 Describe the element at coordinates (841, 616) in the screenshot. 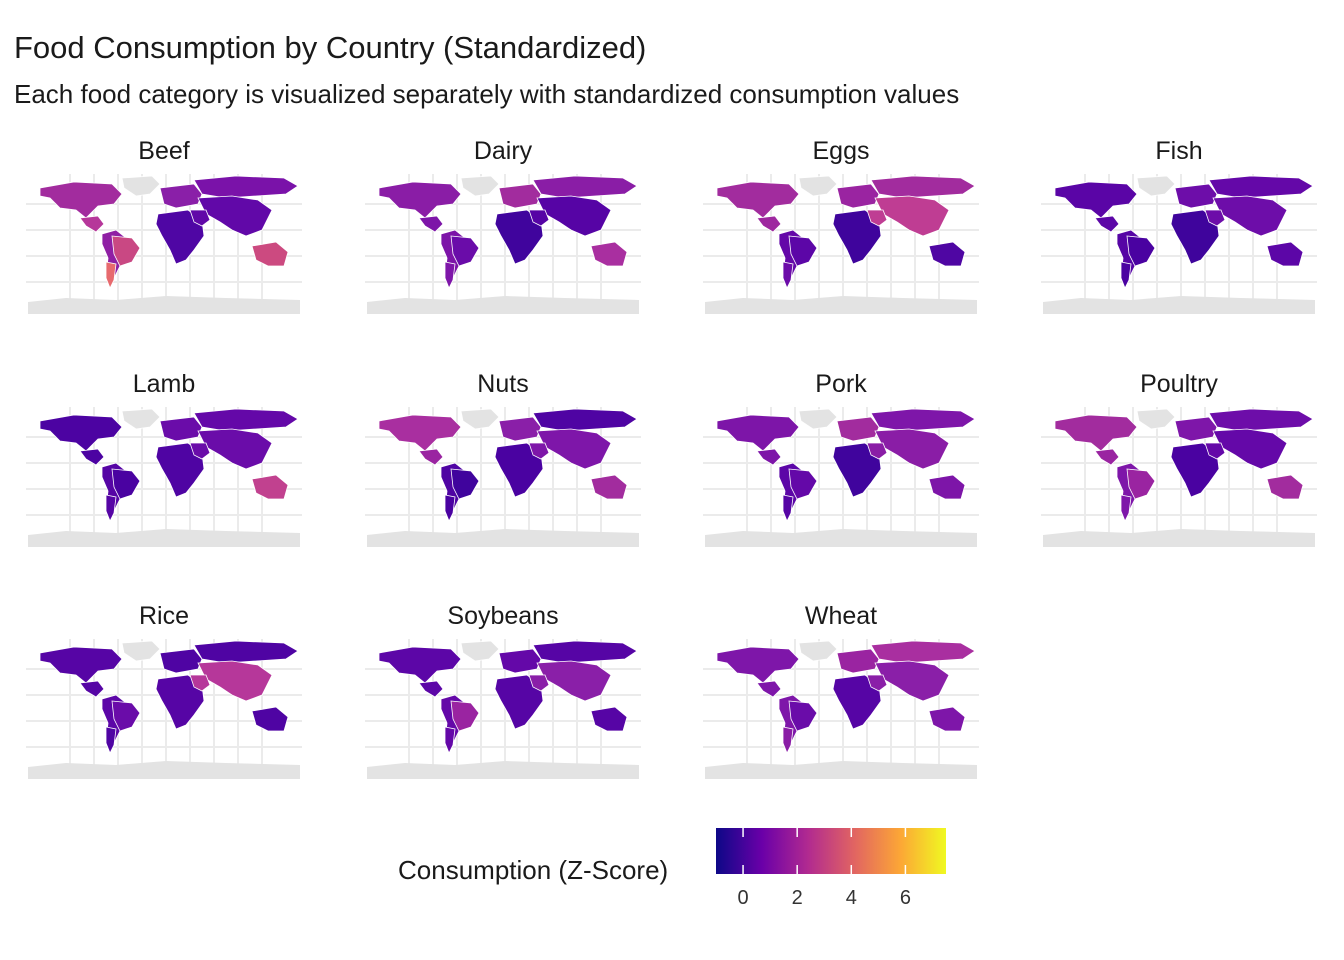

I see `facet-title: Wheat` at that location.